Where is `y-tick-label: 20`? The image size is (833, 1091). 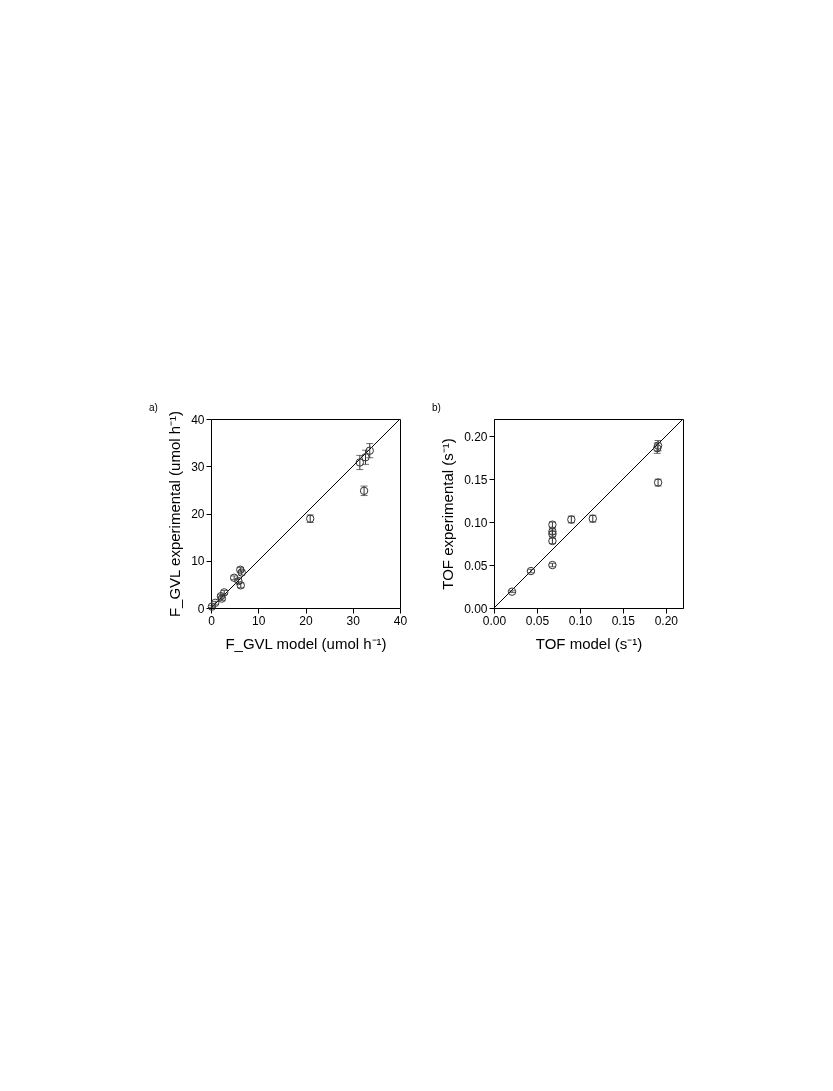
y-tick-label: 20 is located at coordinates (198, 514).